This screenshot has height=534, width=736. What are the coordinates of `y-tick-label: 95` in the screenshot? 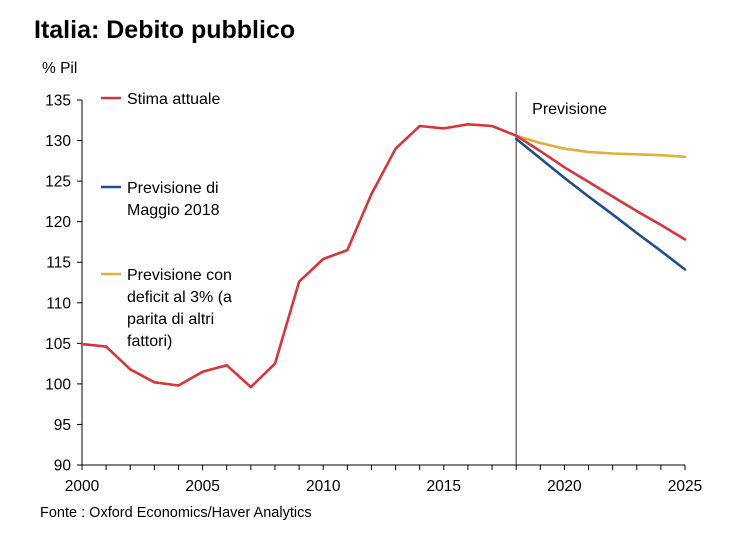 It's located at (62, 425).